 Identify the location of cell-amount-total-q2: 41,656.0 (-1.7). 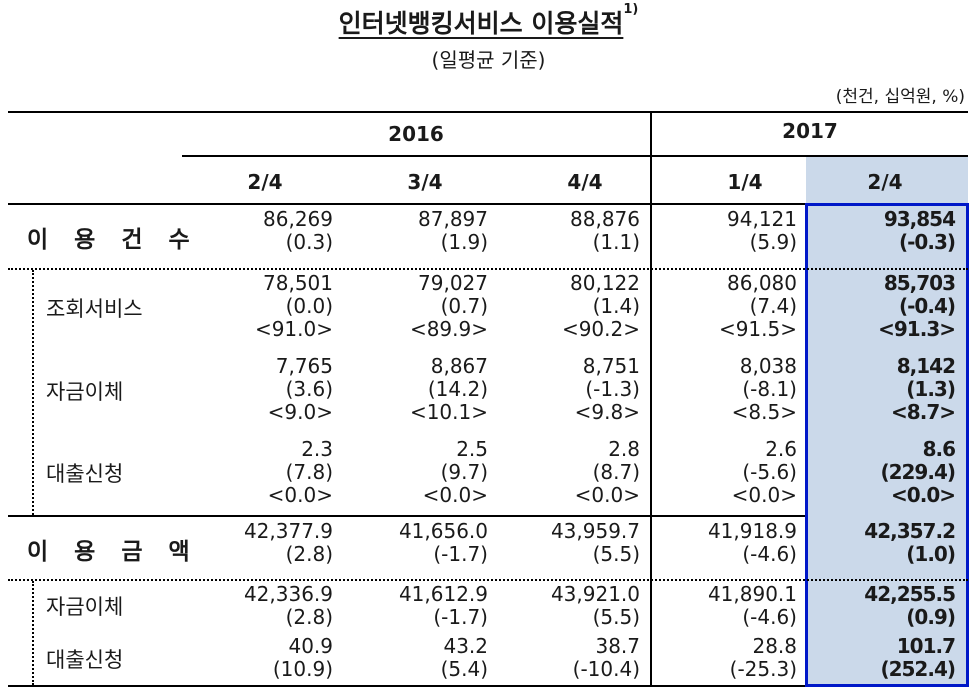
(443, 542).